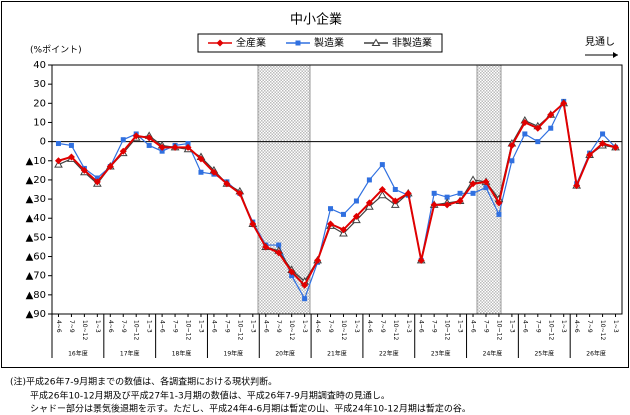 Image resolution: width=630 pixels, height=415 pixels. What do you see at coordinates (329, 42) in the screenshot?
I see `legend-label: 製造業` at bounding box center [329, 42].